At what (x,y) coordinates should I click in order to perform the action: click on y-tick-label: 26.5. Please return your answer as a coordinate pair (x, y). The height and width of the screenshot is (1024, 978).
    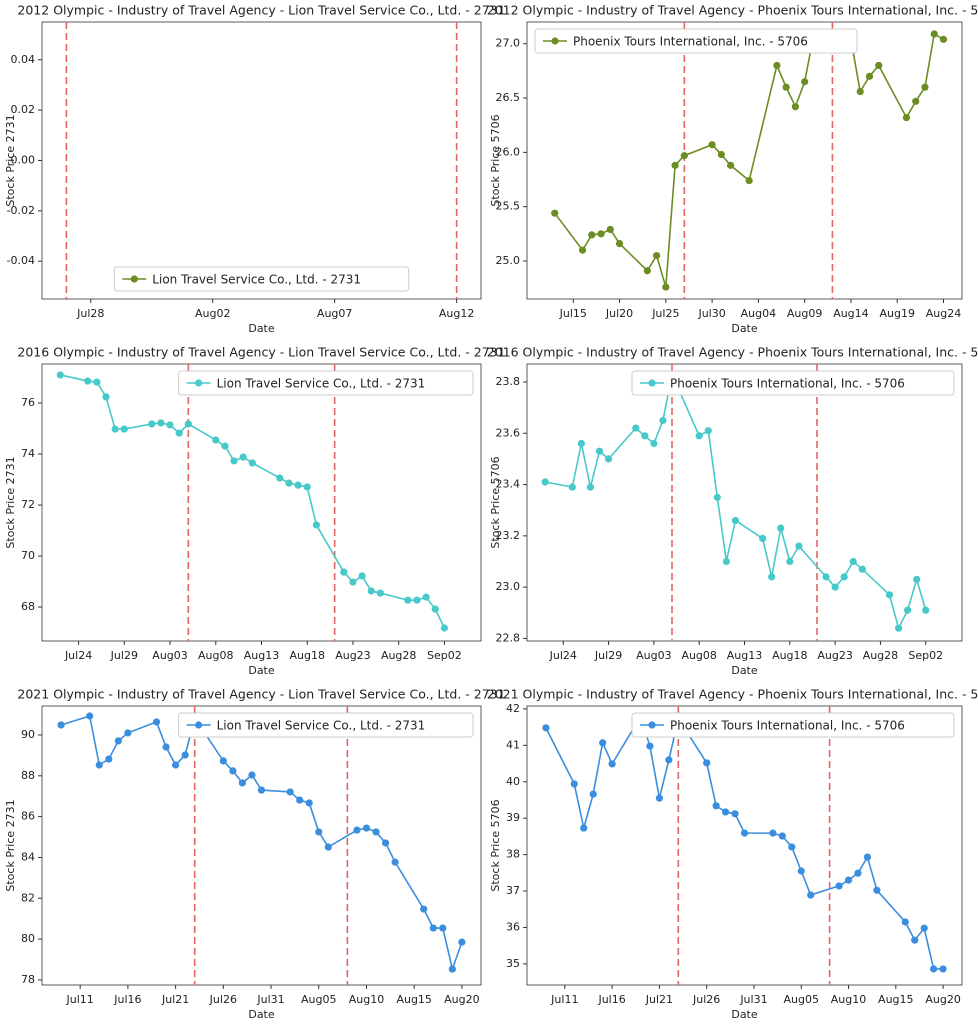
    Looking at the image, I should click on (508, 97).